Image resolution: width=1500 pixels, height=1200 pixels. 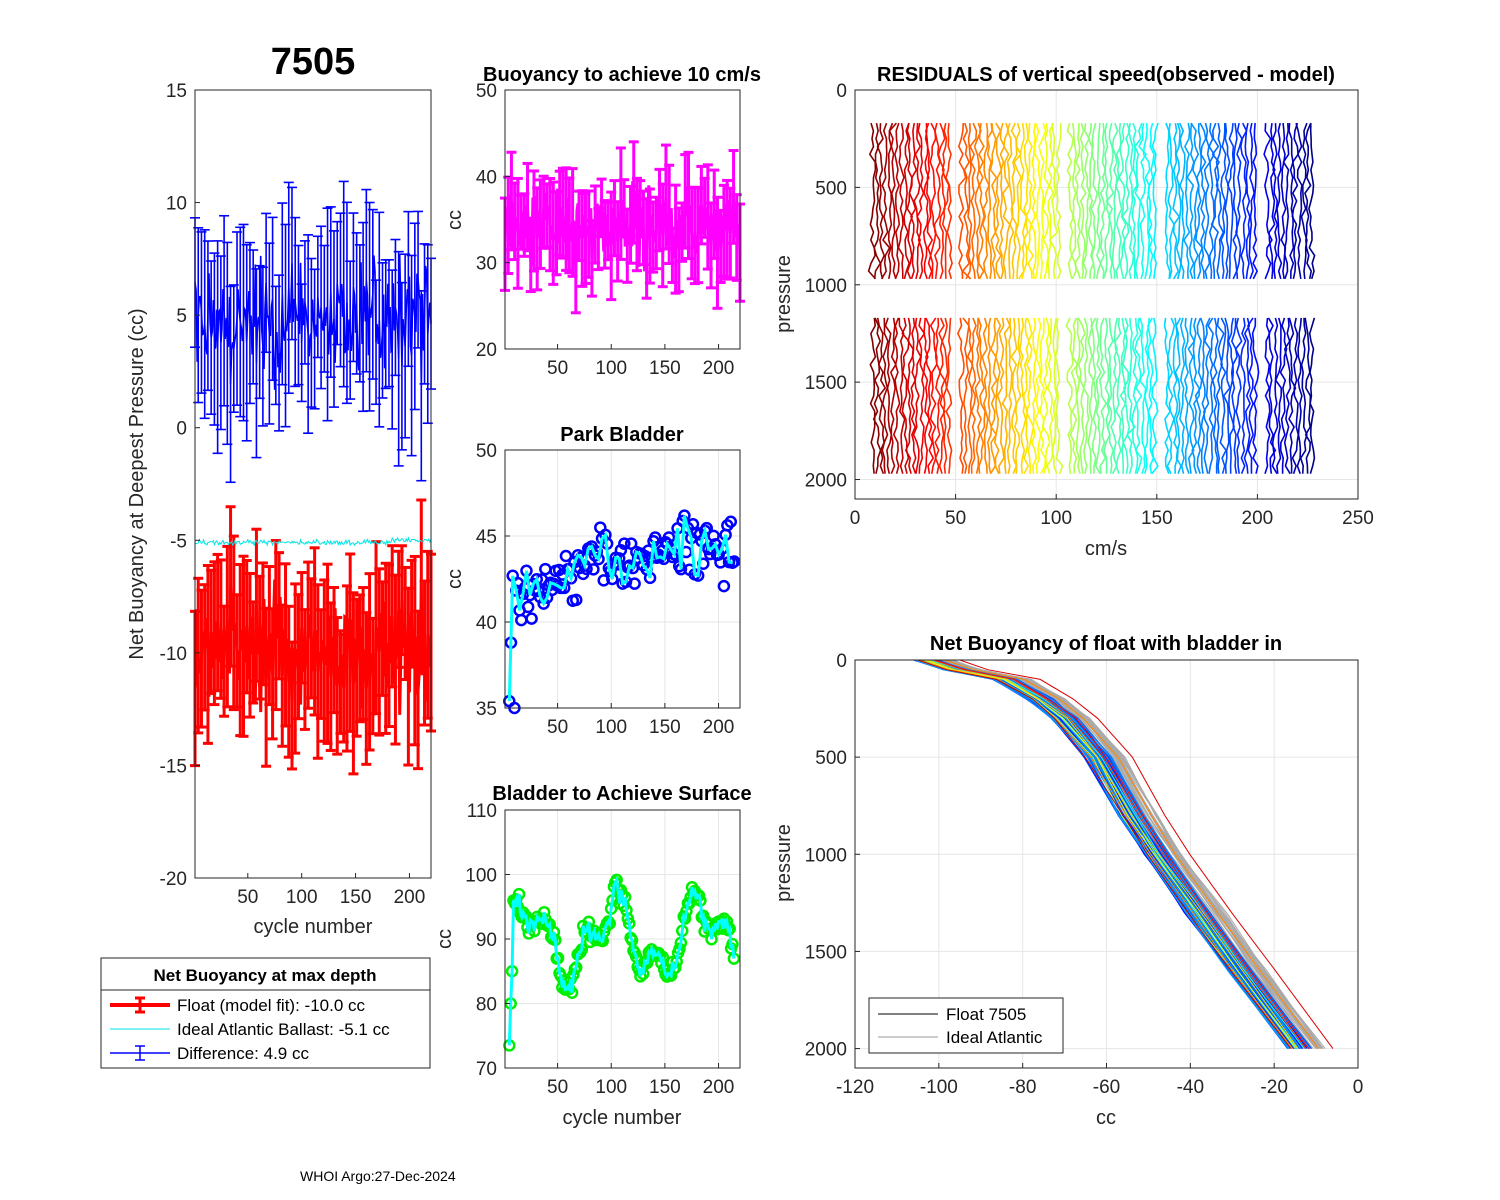 What do you see at coordinates (621, 794) in the screenshot?
I see `panel-title: Bladder to Achieve Surface` at bounding box center [621, 794].